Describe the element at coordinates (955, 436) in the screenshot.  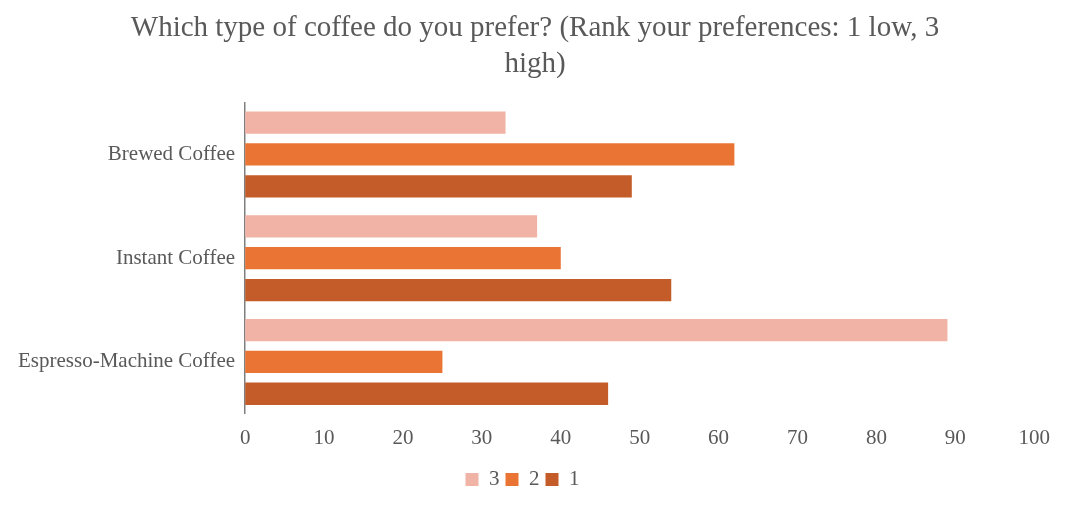
I see `x-tick-label: 90` at that location.